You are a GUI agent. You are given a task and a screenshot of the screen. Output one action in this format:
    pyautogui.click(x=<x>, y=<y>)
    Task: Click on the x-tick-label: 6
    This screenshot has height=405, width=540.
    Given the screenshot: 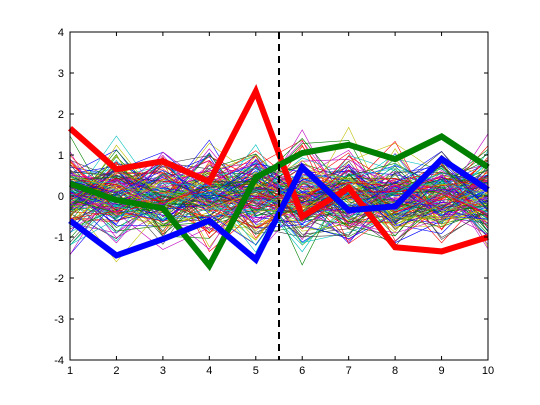 What is the action you would take?
    pyautogui.click(x=302, y=371)
    